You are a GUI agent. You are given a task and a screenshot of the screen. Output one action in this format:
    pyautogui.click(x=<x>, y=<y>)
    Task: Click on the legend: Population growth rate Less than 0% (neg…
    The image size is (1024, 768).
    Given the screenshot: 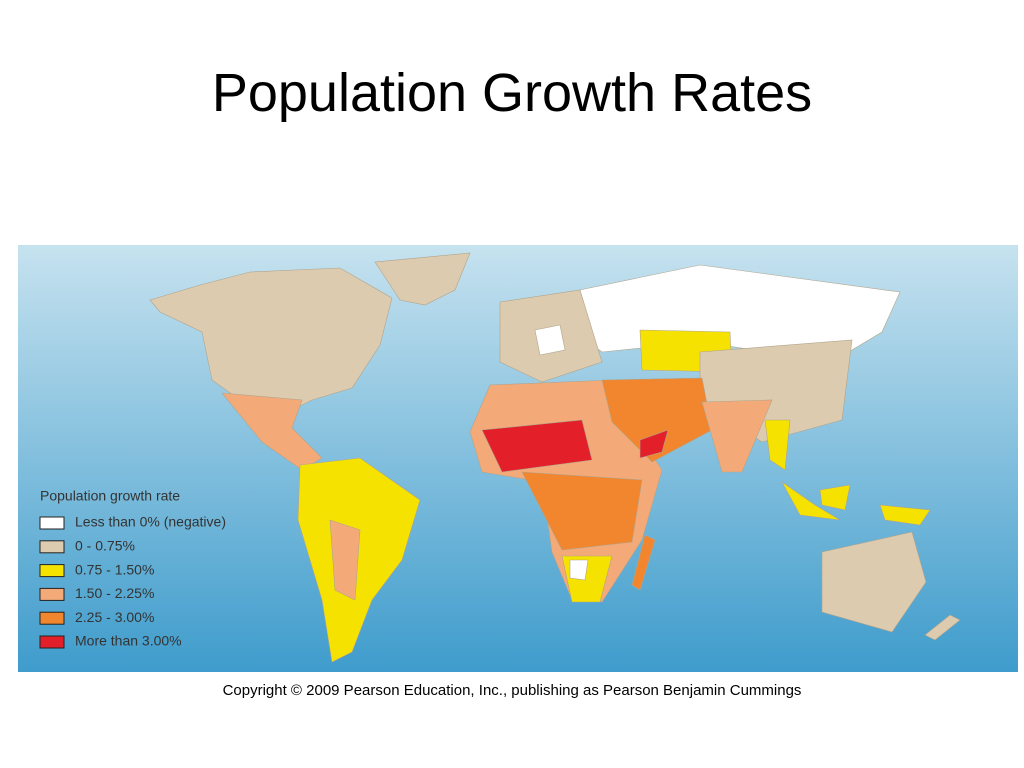 What is the action you would take?
    pyautogui.click(x=132, y=568)
    